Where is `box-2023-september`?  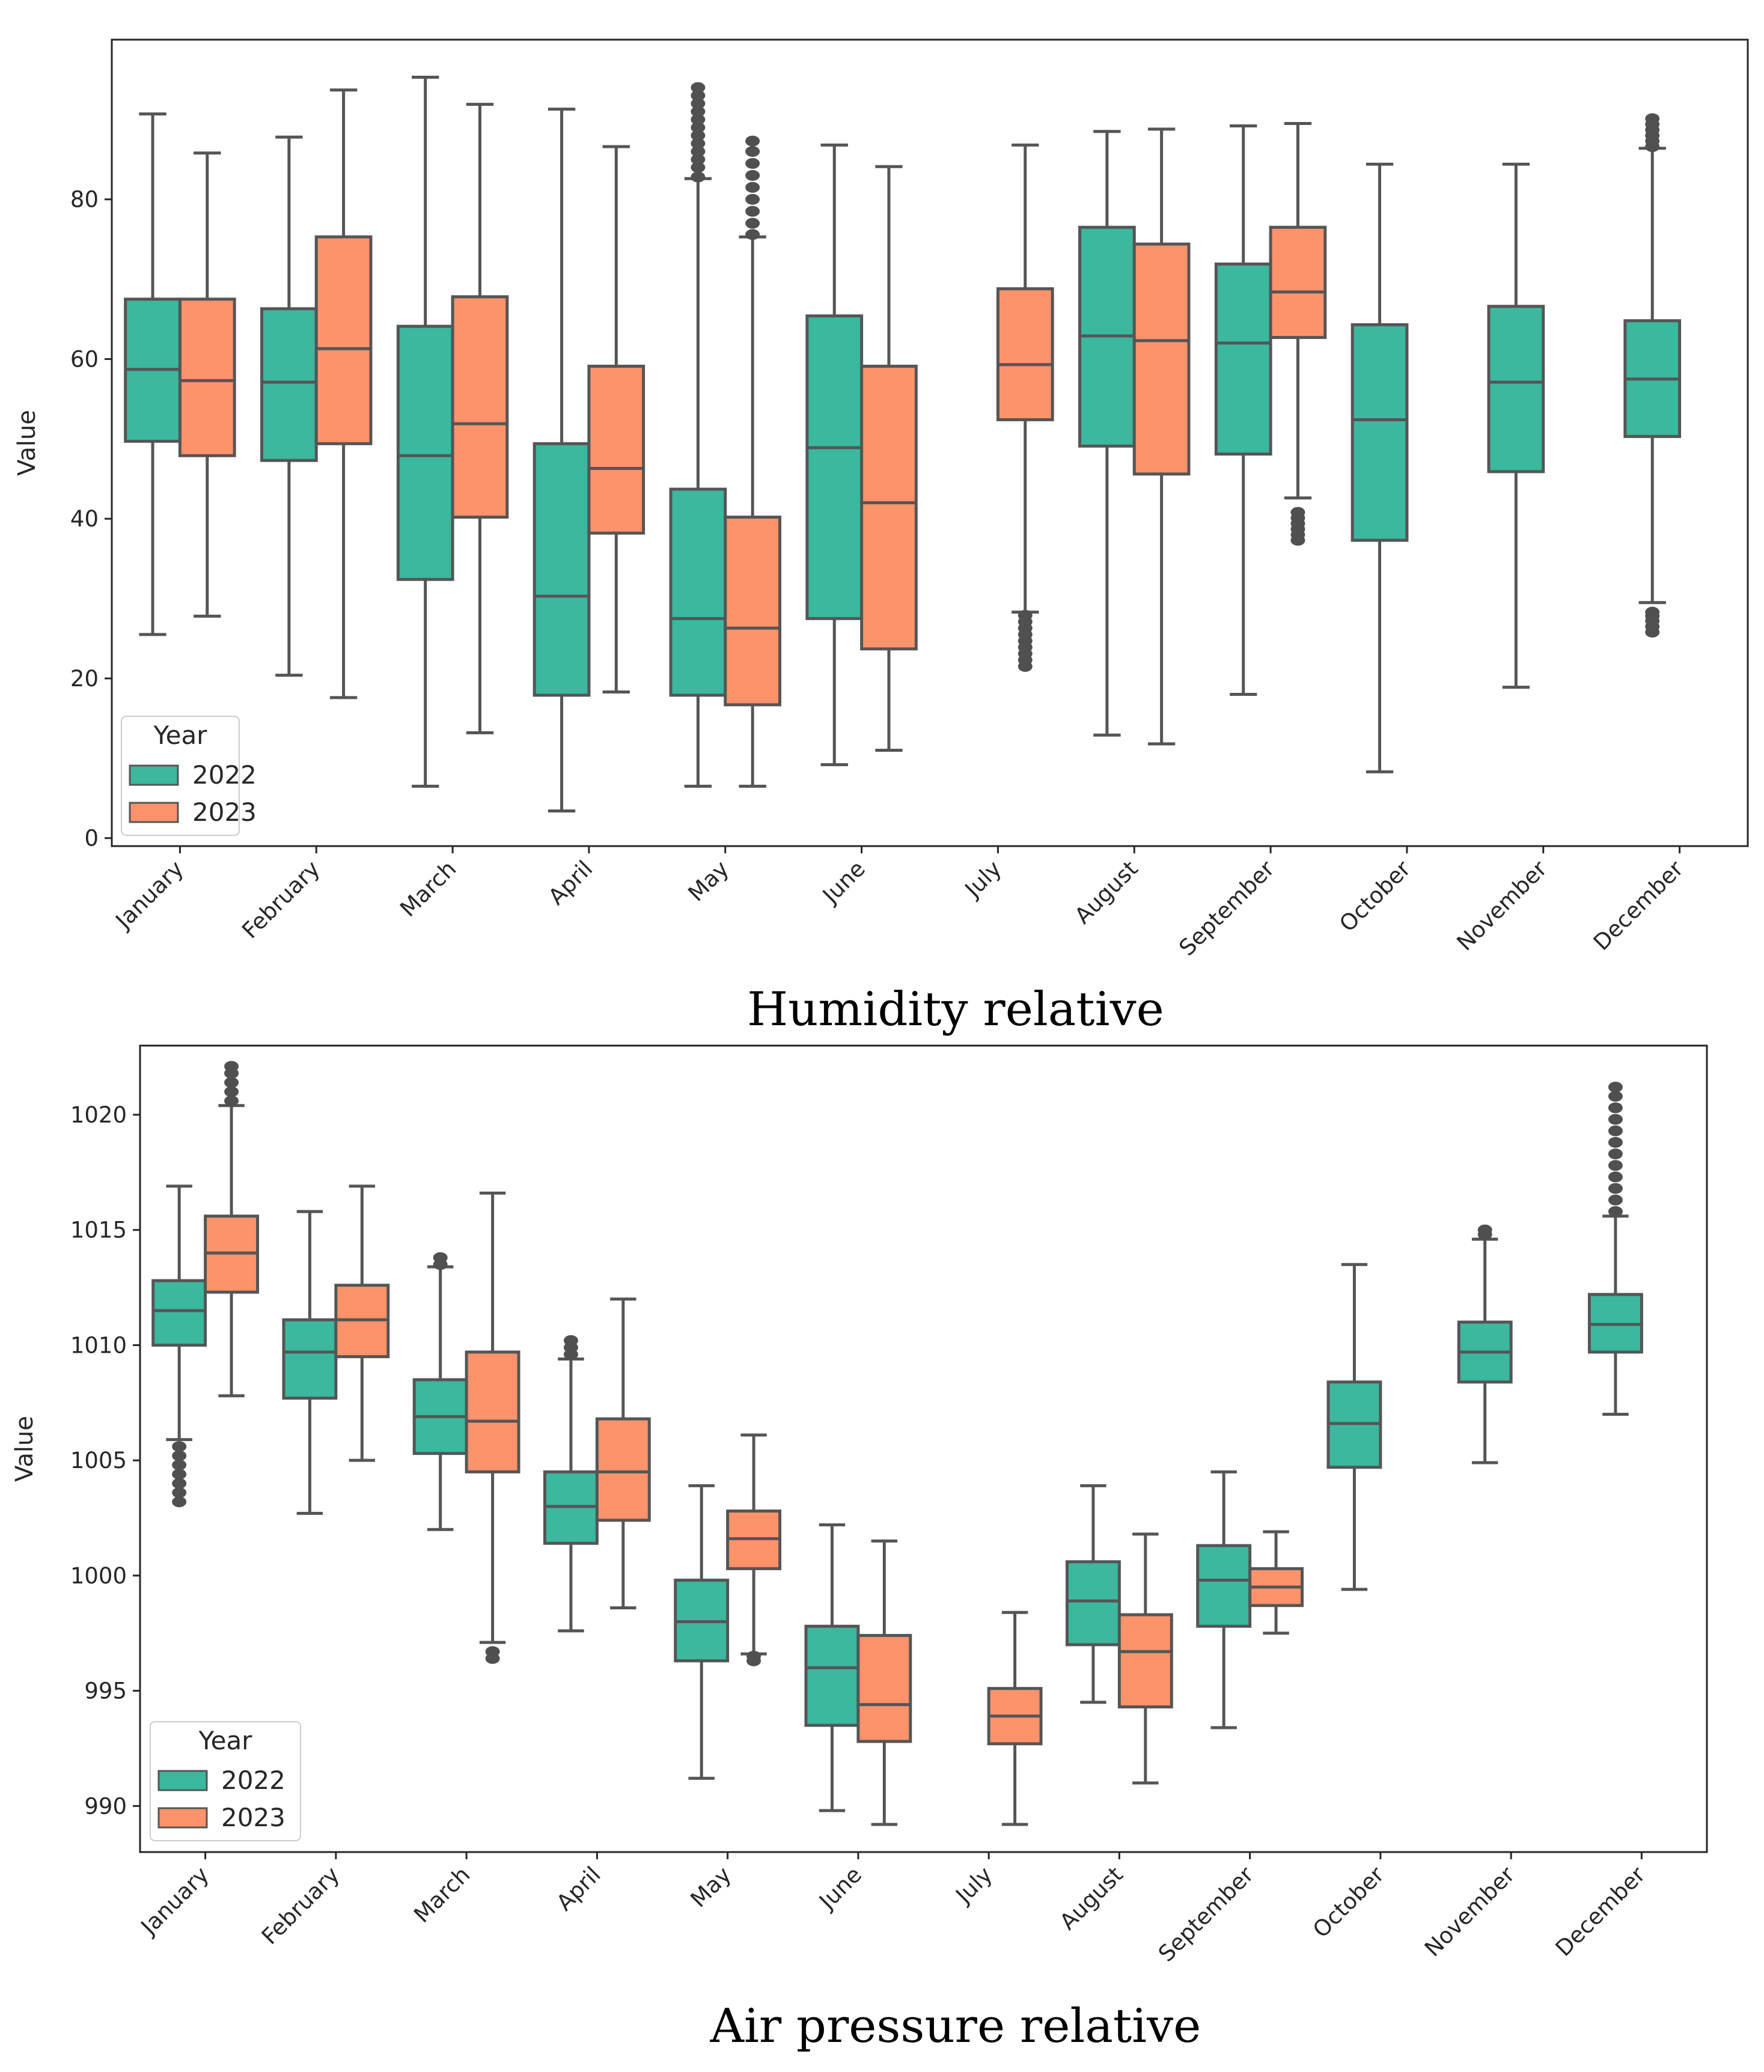 box-2023-september is located at coordinates (1276, 1582).